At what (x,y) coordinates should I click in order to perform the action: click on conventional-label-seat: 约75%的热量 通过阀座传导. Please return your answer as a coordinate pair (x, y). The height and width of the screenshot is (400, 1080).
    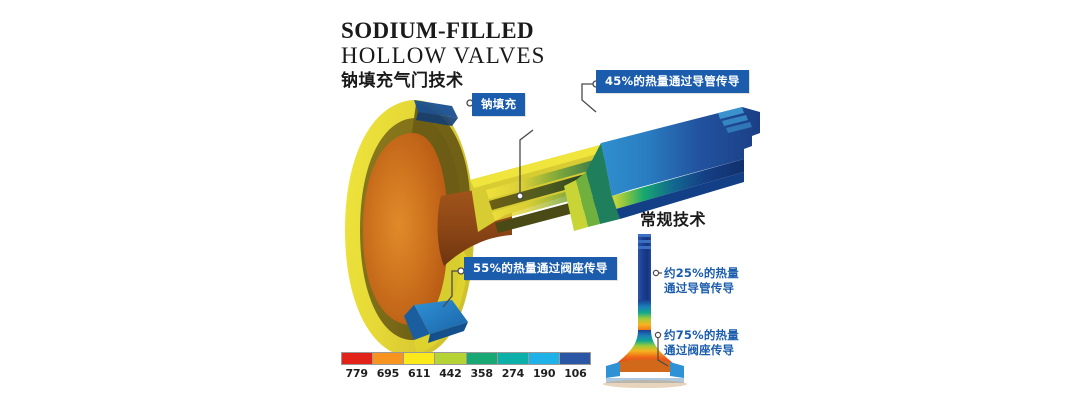
    Looking at the image, I should click on (701, 343).